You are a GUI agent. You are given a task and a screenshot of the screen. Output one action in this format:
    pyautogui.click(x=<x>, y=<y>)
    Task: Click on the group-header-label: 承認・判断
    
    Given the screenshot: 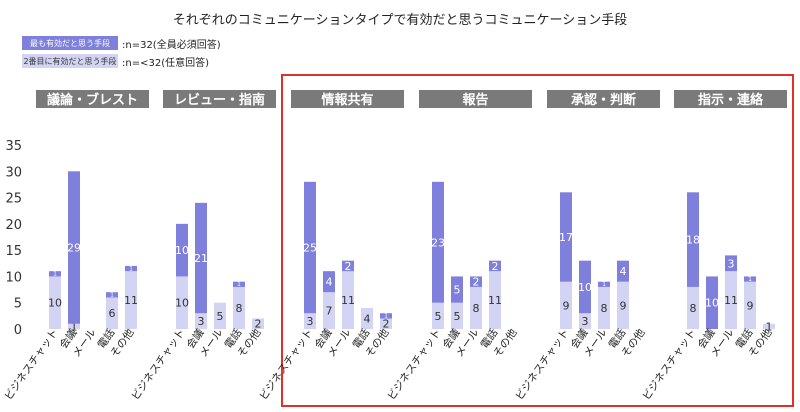 What is the action you would take?
    pyautogui.click(x=603, y=100)
    